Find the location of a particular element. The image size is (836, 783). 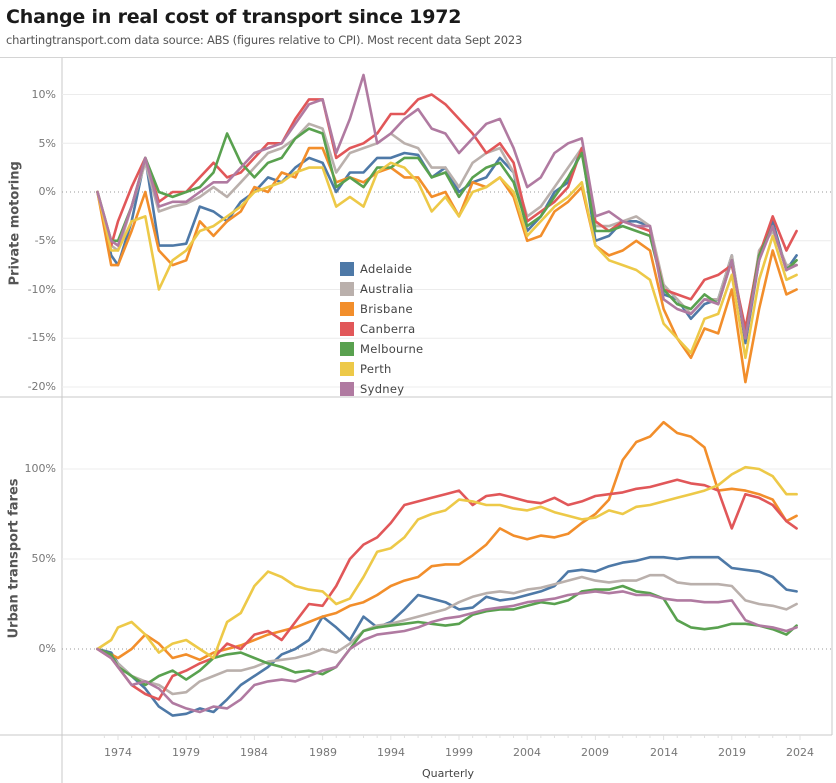

x-tick: 2024 is located at coordinates (800, 752).